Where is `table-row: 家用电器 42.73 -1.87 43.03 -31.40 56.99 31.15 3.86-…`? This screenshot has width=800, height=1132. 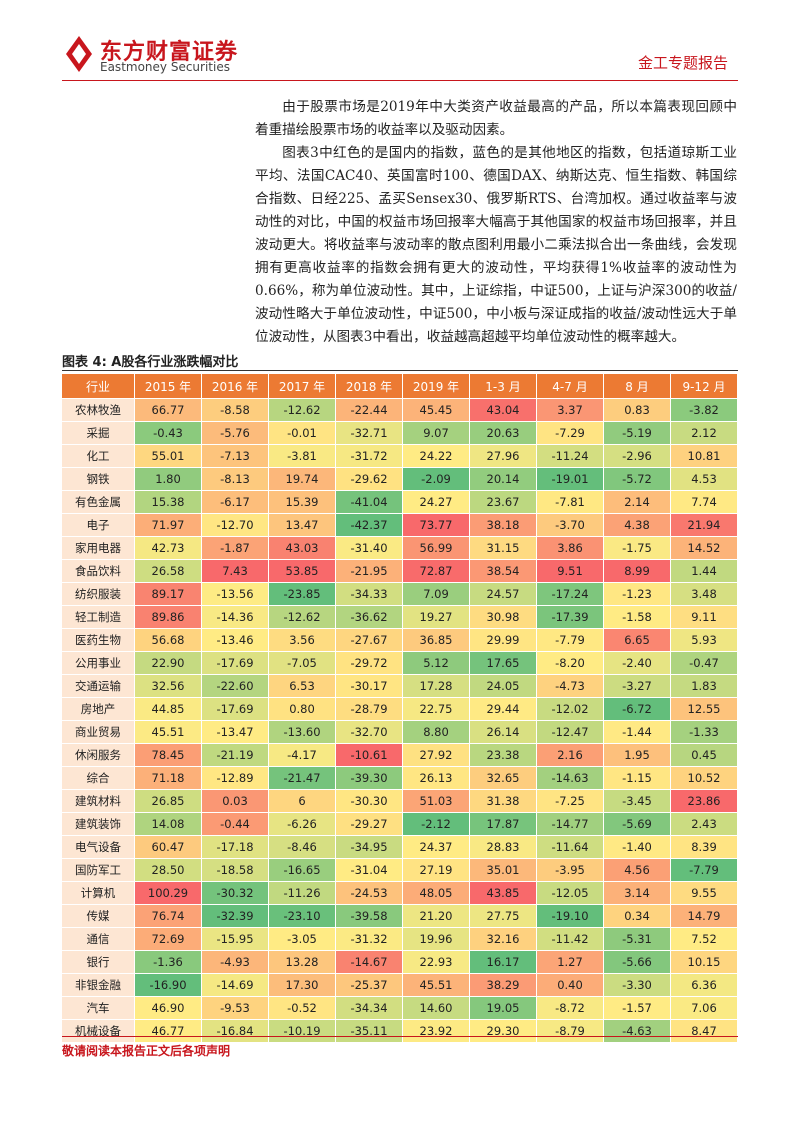 table-row: 家用电器 42.73 -1.87 43.03 -31.40 56.99 31.15 3.86-… is located at coordinates (400, 548).